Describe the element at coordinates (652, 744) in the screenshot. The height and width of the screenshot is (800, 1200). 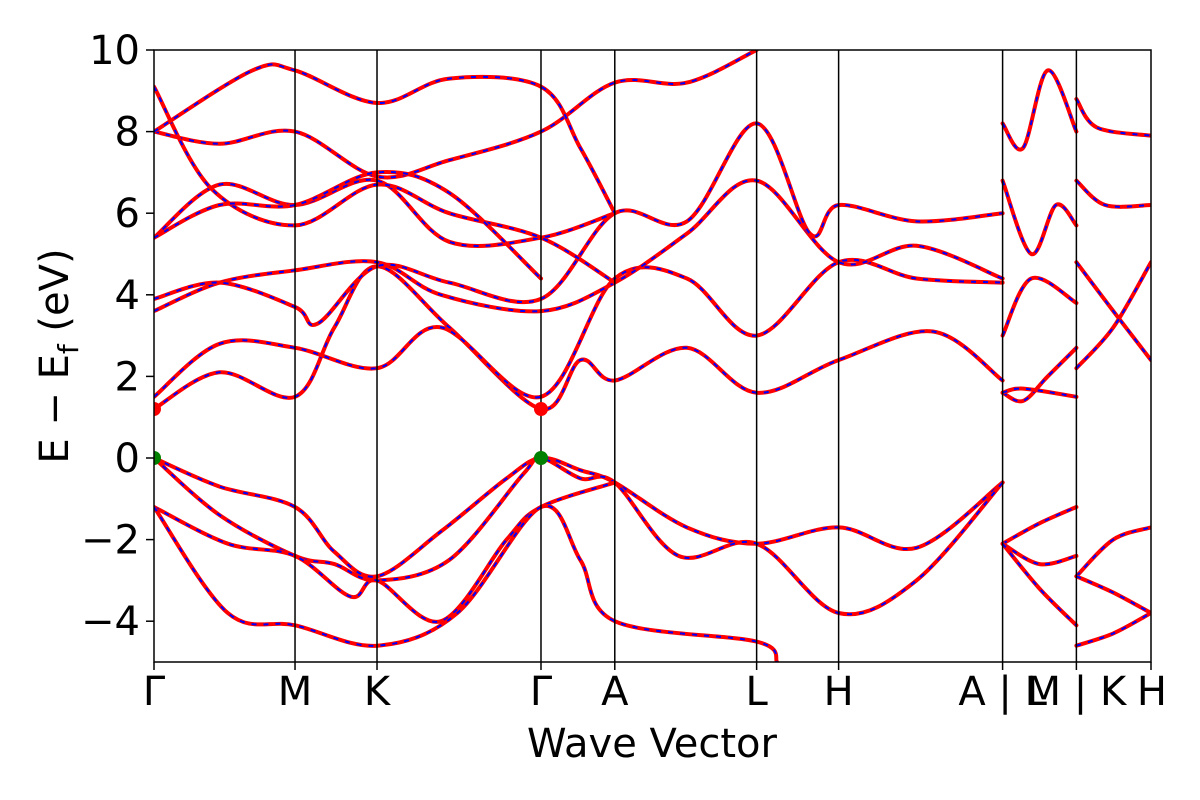
I see `x-axis-label: Wave Vector` at that location.